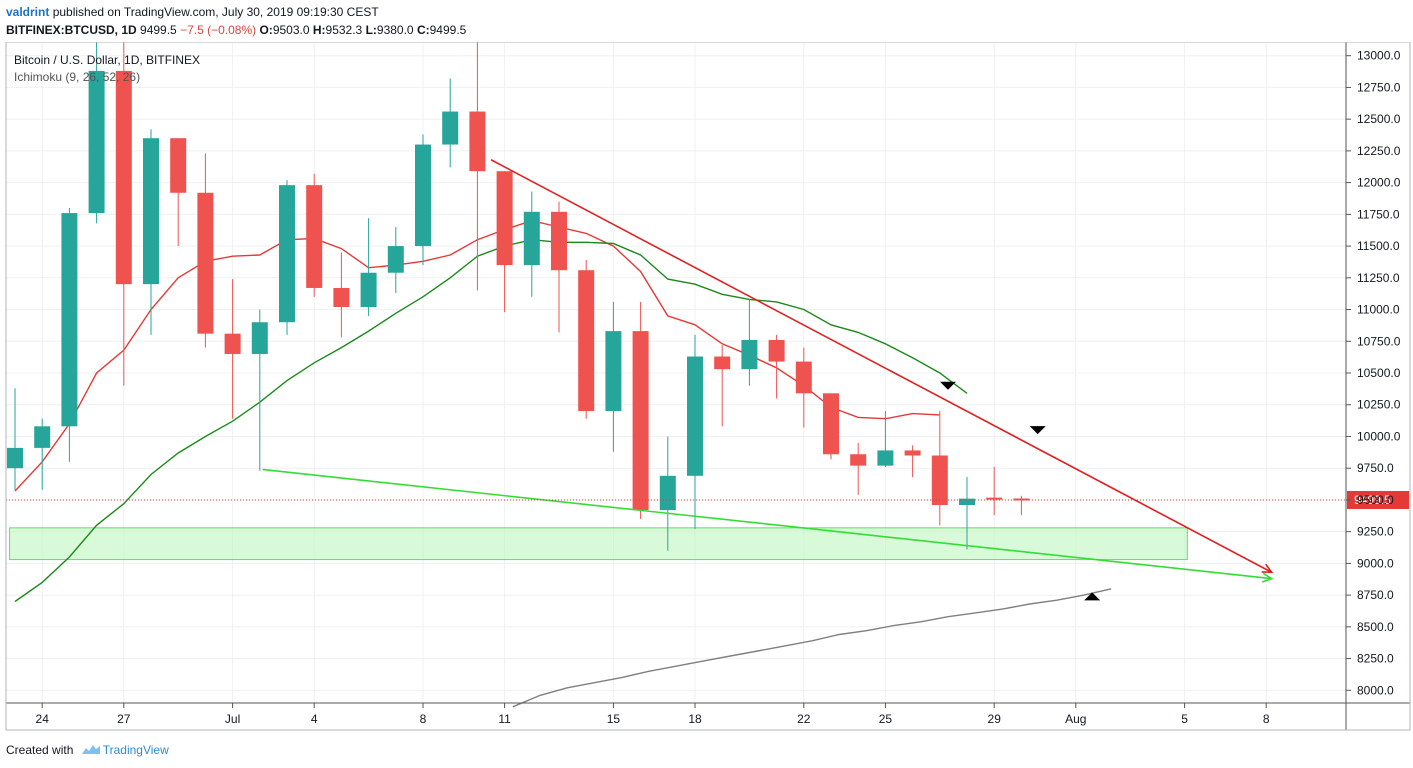  I want to click on chart-legend-indicator: Ichimoku (9, 26, 52, 26), so click(77, 77).